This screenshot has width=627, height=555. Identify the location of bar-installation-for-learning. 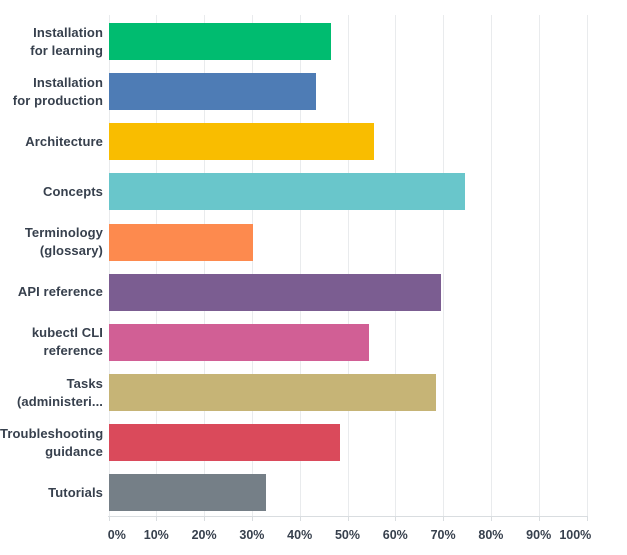
(219, 41).